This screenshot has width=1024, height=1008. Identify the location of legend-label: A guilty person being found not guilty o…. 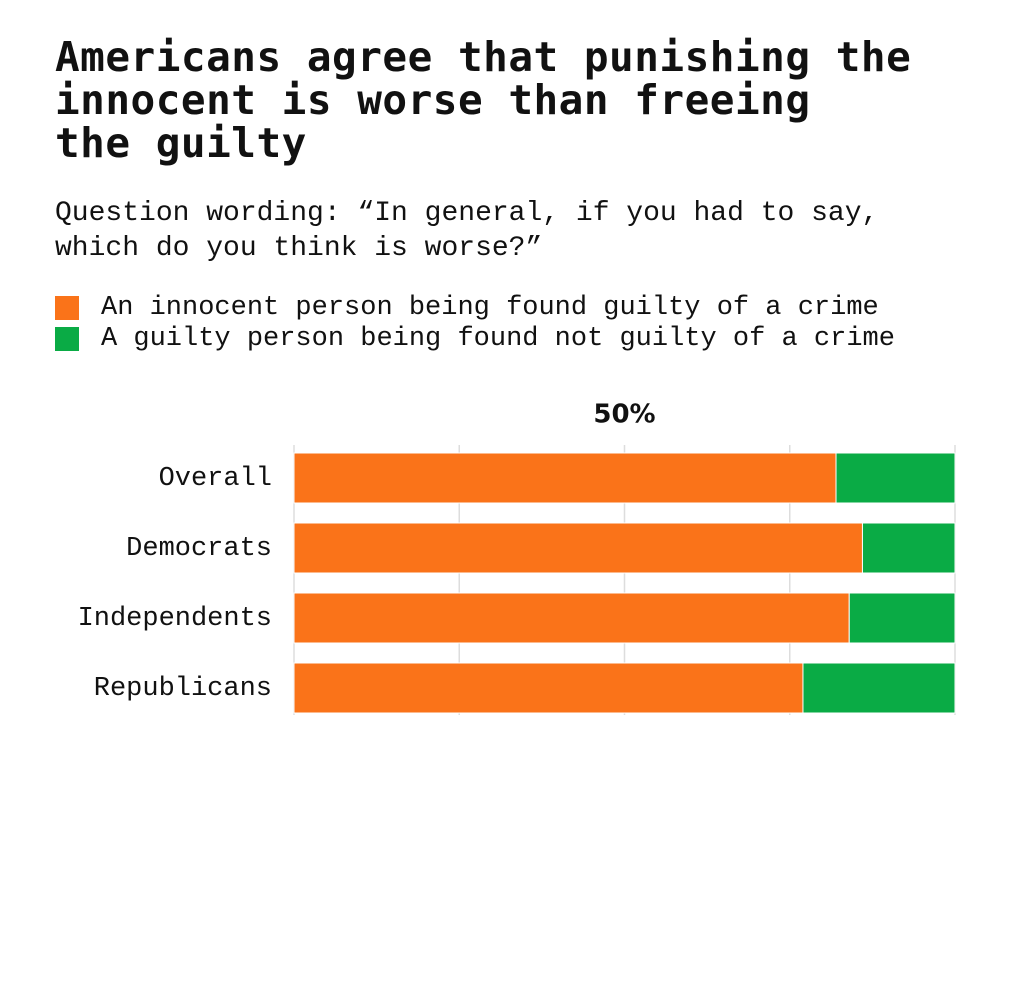
(498, 338).